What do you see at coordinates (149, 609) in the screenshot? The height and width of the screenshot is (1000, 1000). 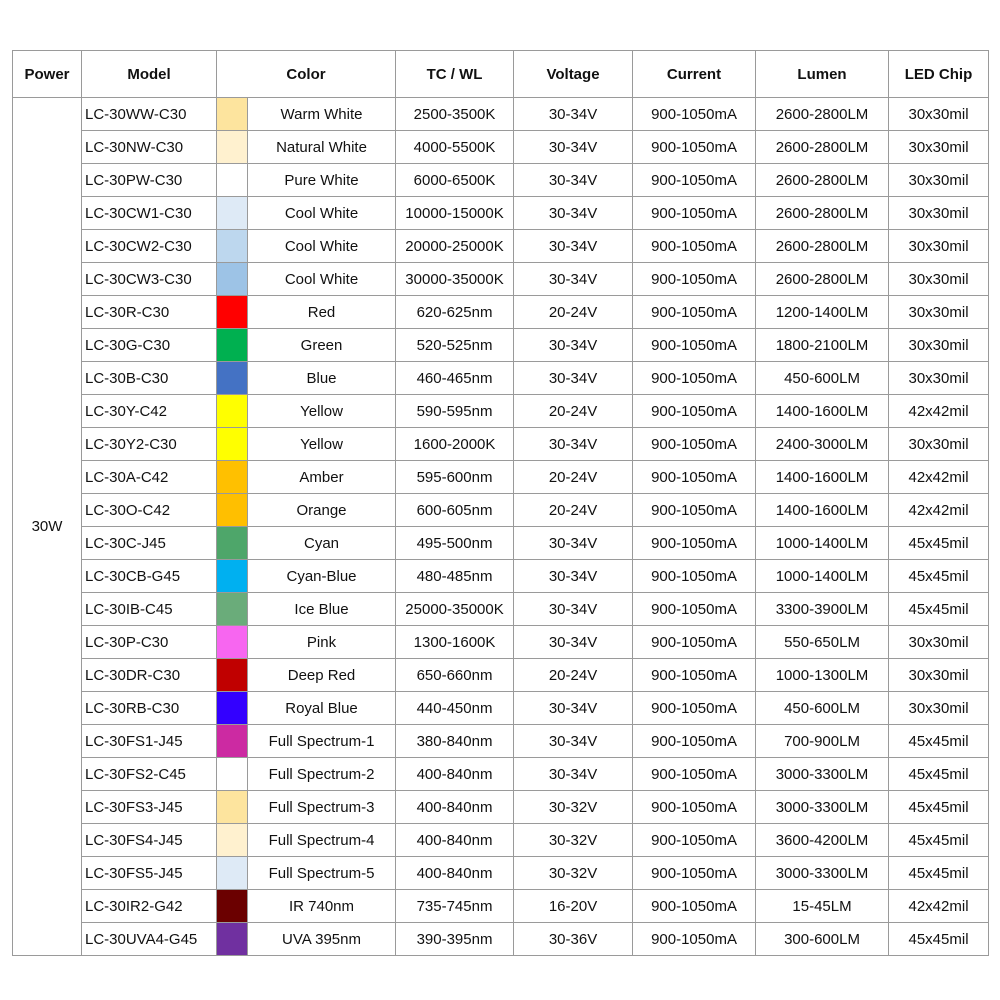 I see `model-cell: LC-30IB-C45` at bounding box center [149, 609].